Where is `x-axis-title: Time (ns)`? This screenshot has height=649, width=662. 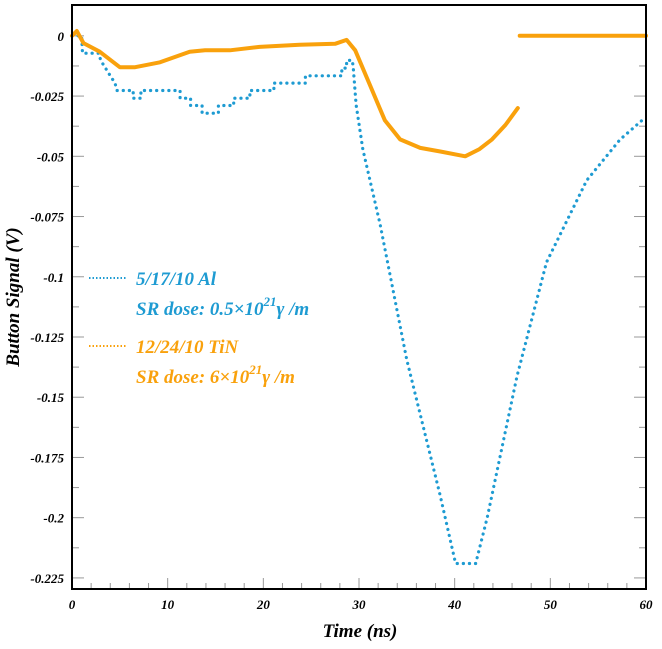 x-axis-title: Time (ns) is located at coordinates (360, 631).